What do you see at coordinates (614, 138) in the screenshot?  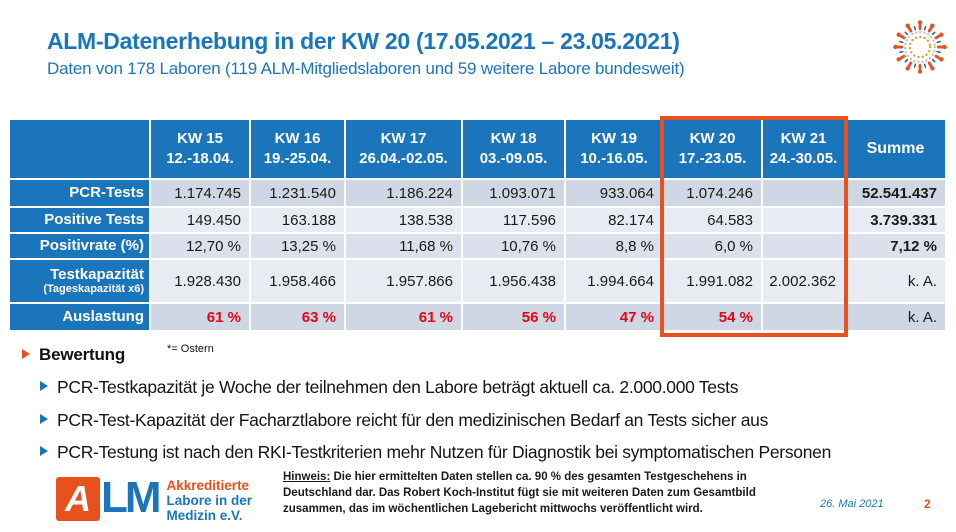 I see `week-label: KW 19` at bounding box center [614, 138].